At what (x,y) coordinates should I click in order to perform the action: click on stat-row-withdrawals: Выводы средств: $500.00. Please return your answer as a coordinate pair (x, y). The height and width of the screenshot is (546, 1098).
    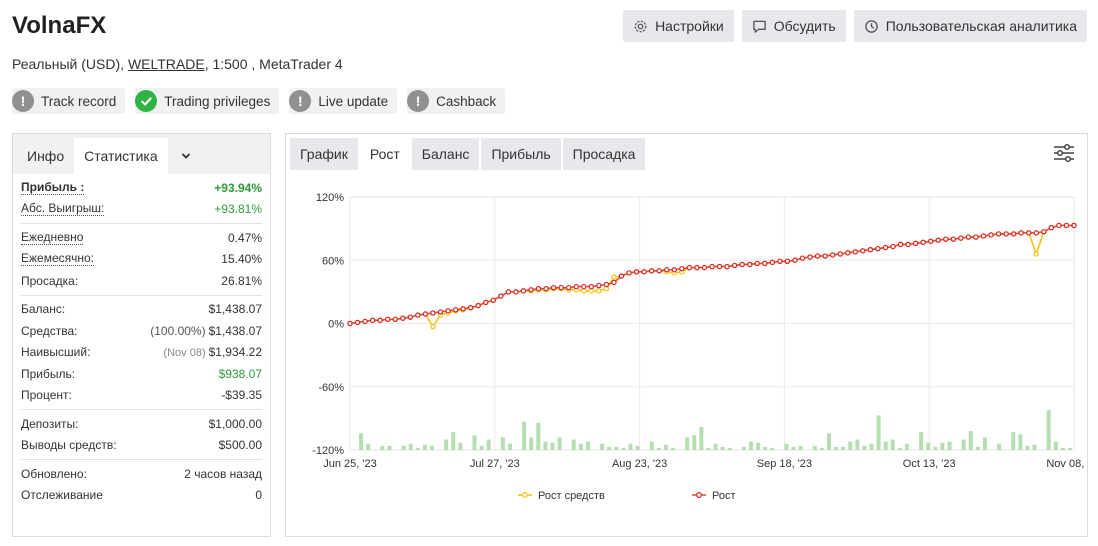
    Looking at the image, I should click on (141, 446).